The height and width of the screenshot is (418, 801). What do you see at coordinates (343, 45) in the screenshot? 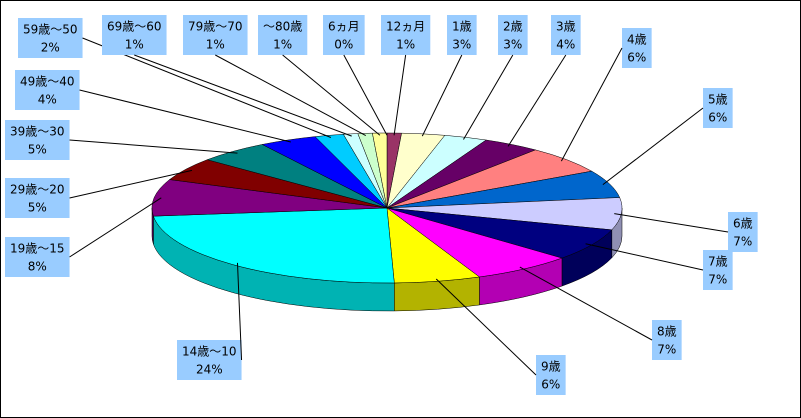
I see `label-value: 0%` at bounding box center [343, 45].